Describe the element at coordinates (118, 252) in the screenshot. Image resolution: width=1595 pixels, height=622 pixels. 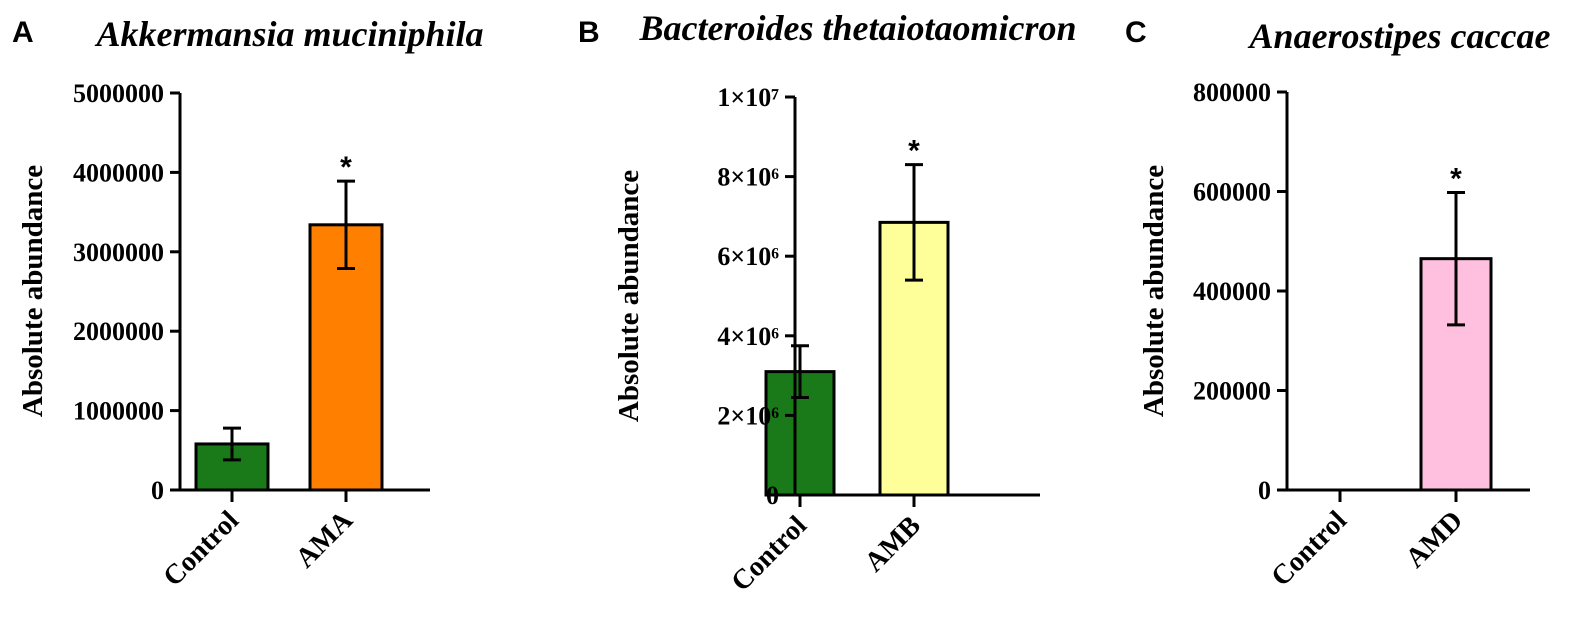
I see `y-tick-label: 3000000` at that location.